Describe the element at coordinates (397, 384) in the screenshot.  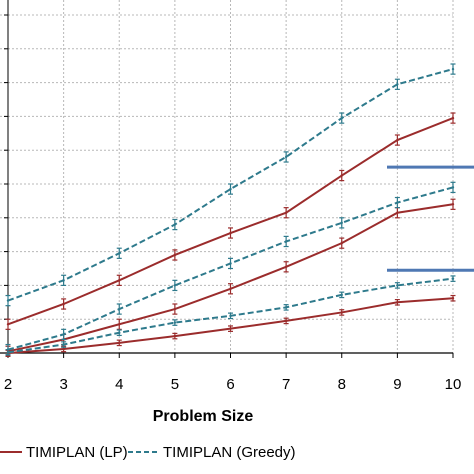
I see `x-tick-label: 9` at that location.